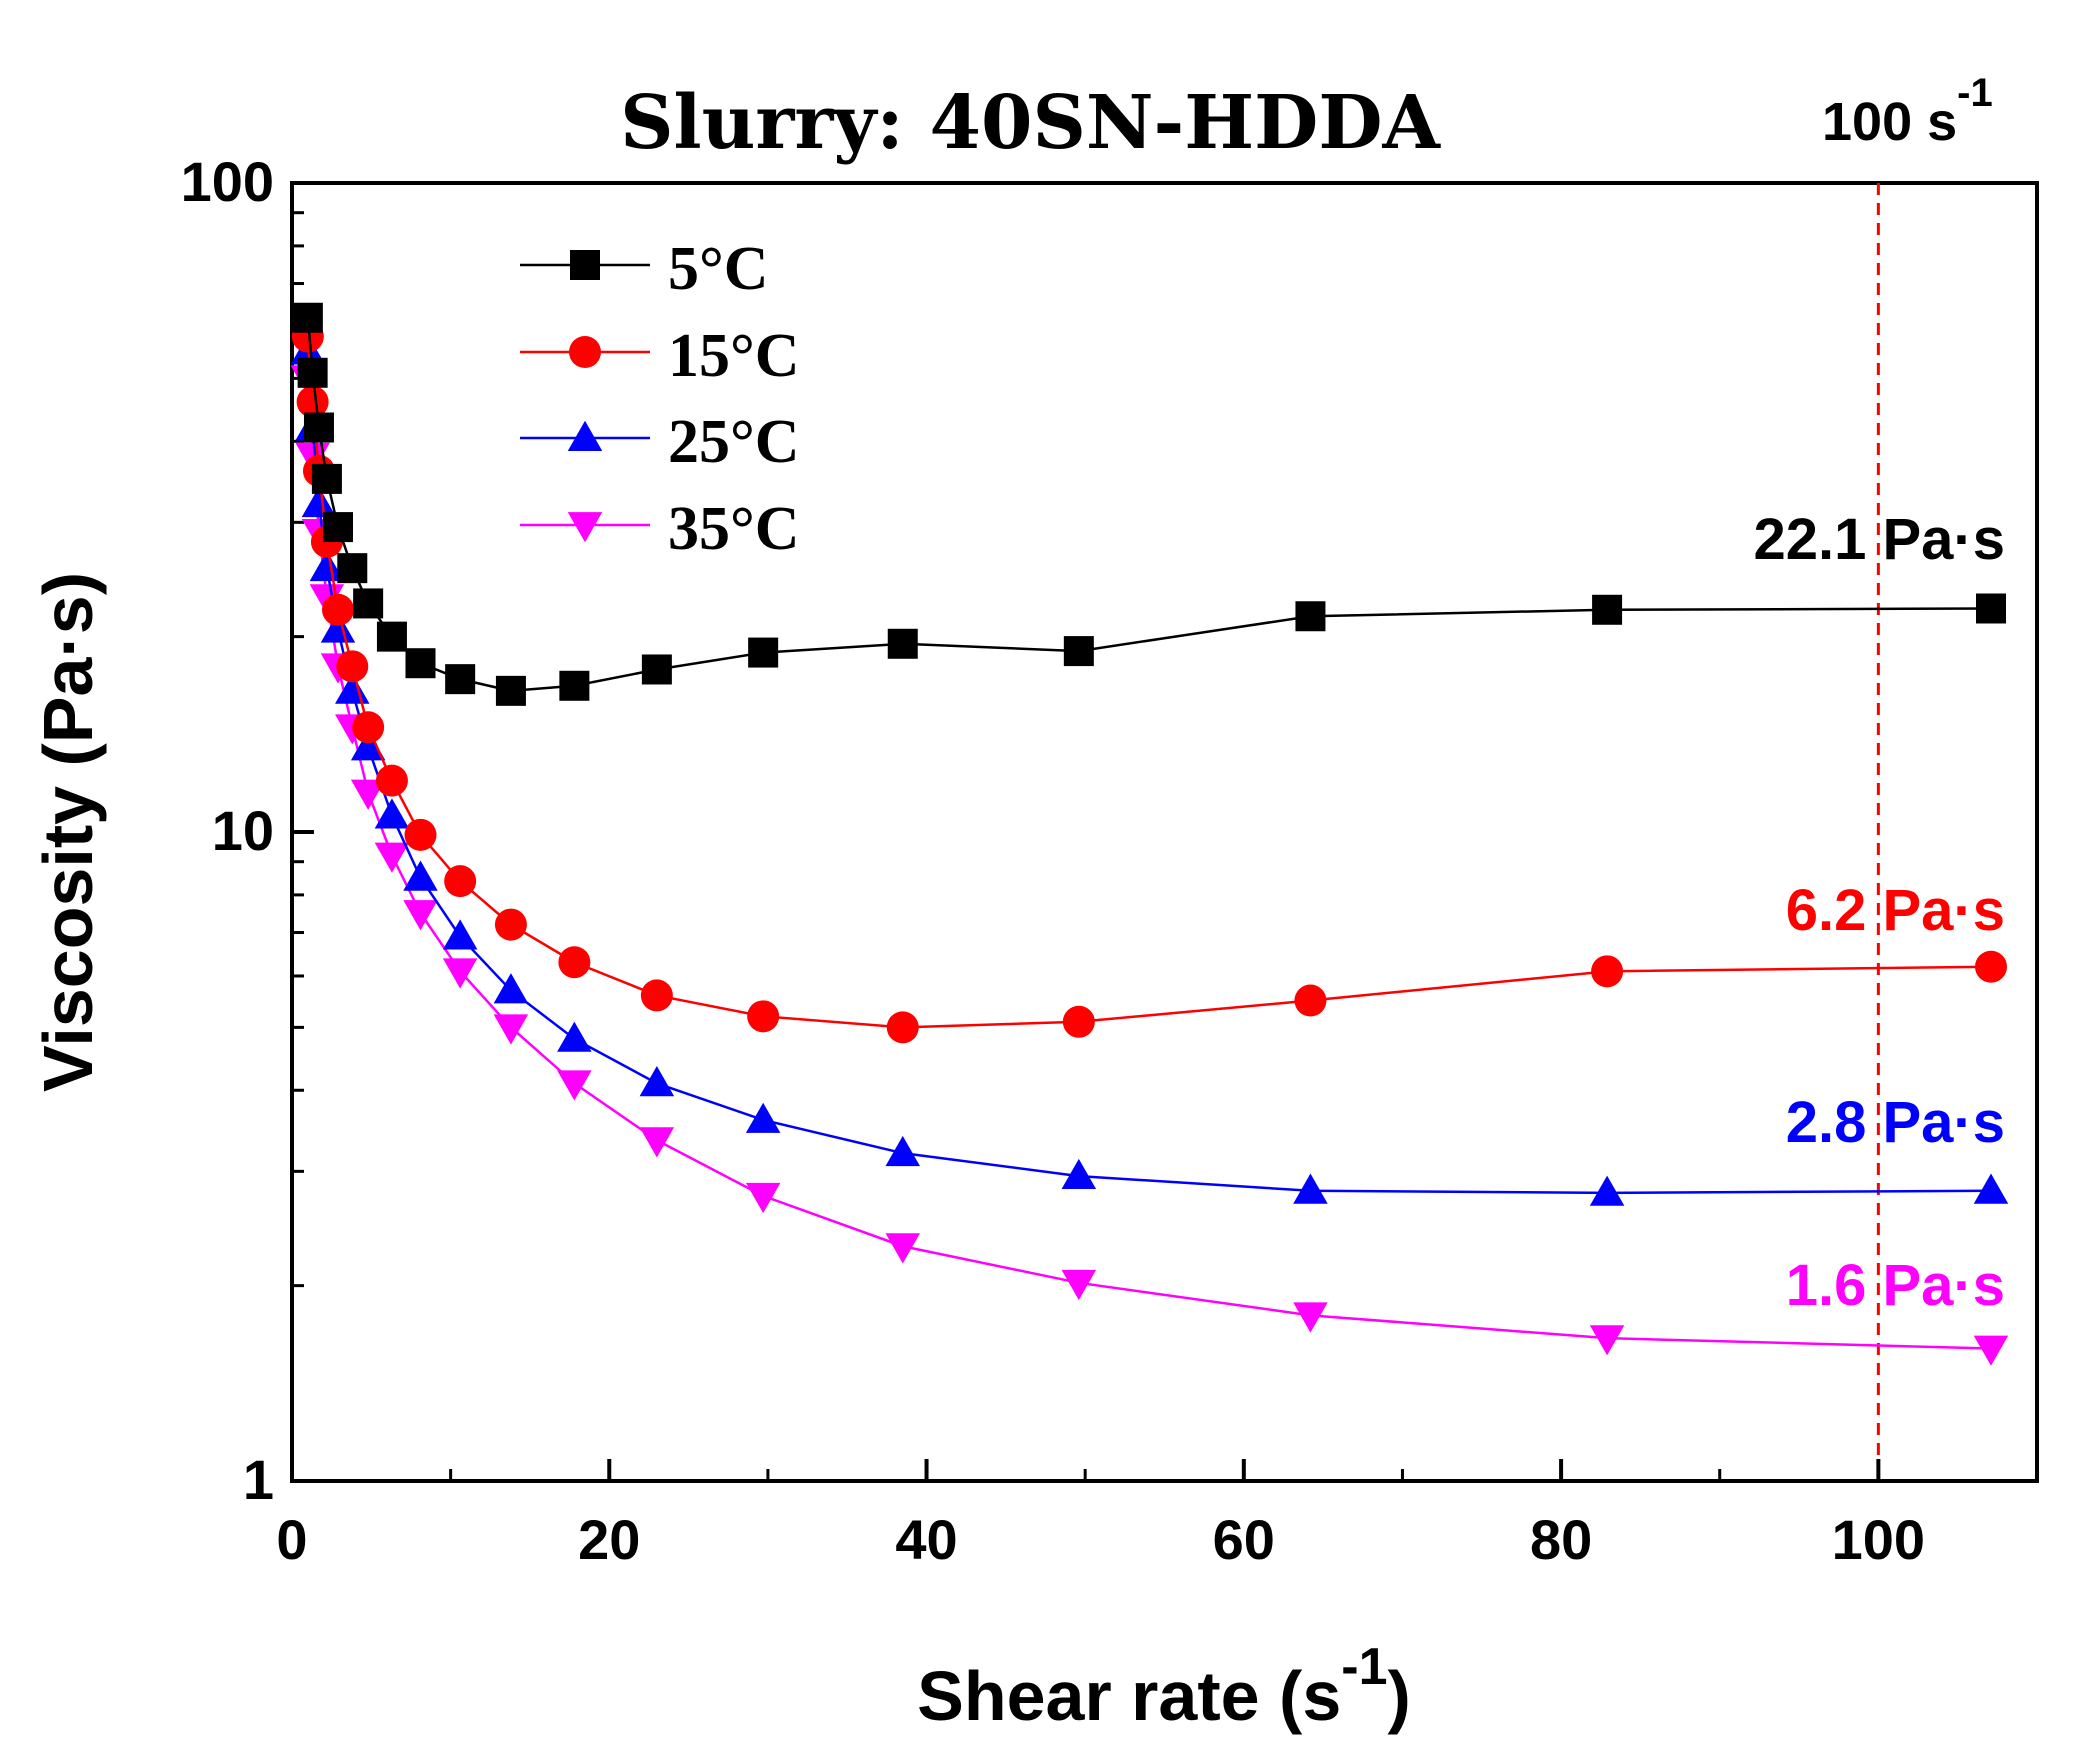 This screenshot has height=1751, width=2094. Describe the element at coordinates (734, 529) in the screenshot. I see `legend-label: 35°C` at that location.